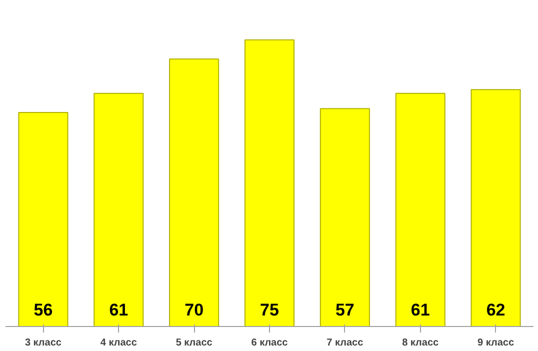 Image resolution: width=538 pixels, height=351 pixels. I want to click on x-tick-label: 9 класс, so click(496, 343).